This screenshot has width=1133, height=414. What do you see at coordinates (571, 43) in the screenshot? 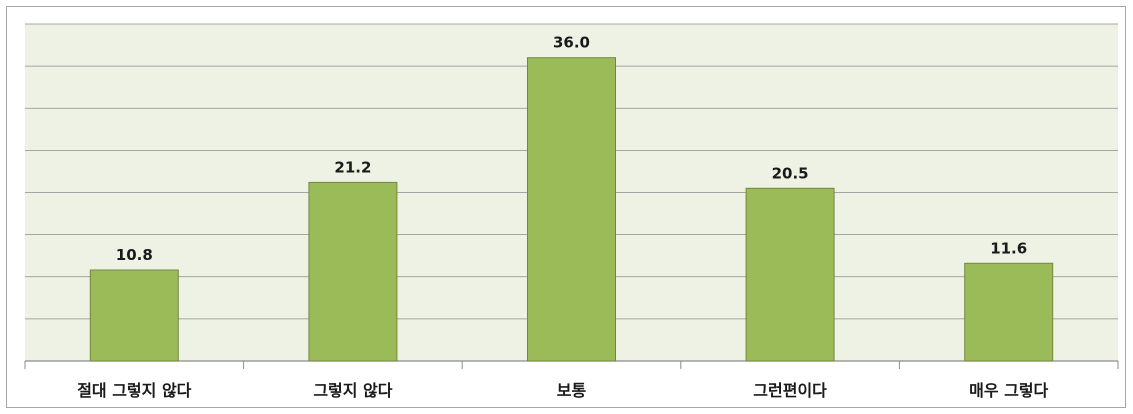
I see `data-label: 36.0` at bounding box center [571, 43].